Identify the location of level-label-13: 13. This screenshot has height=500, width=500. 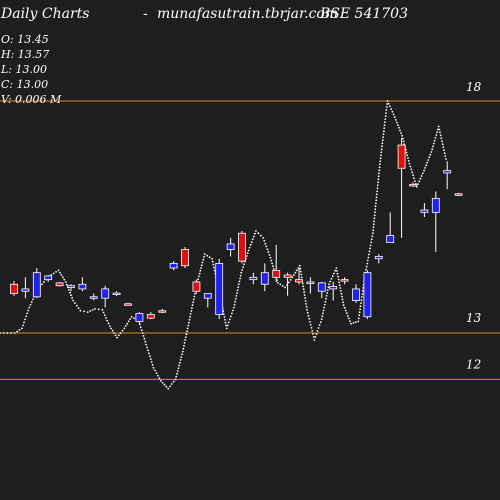
(474, 318).